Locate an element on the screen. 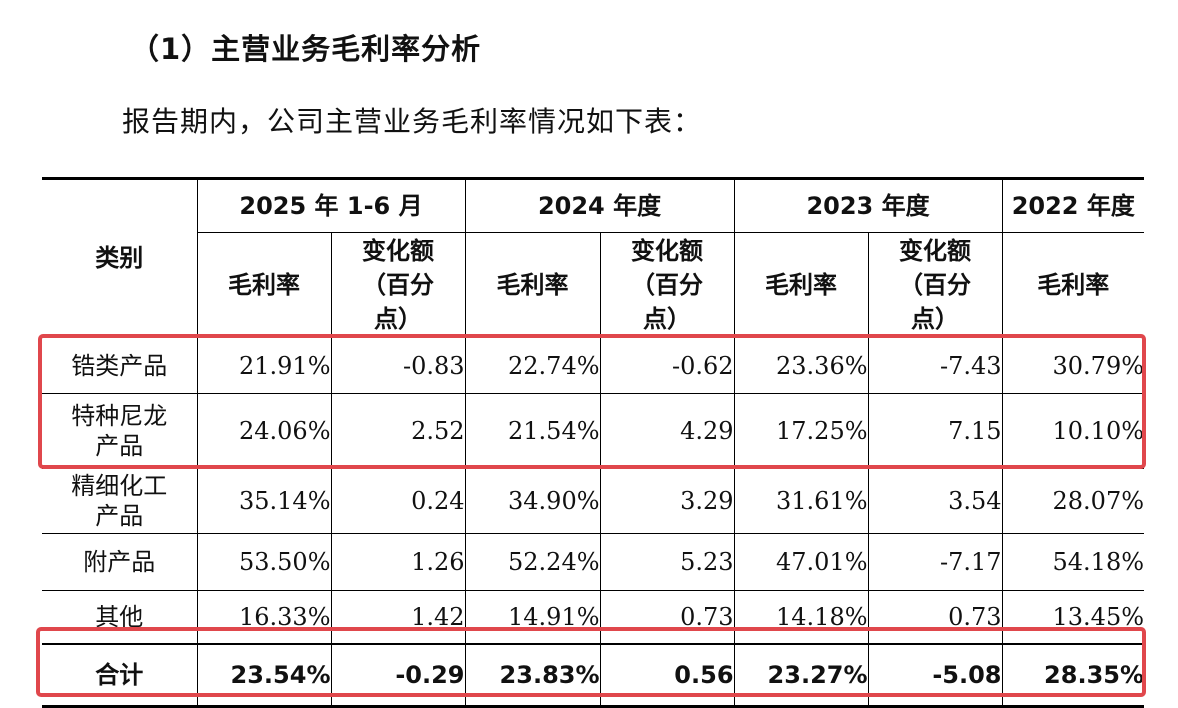  cell-value: 52.24% is located at coordinates (532, 562).